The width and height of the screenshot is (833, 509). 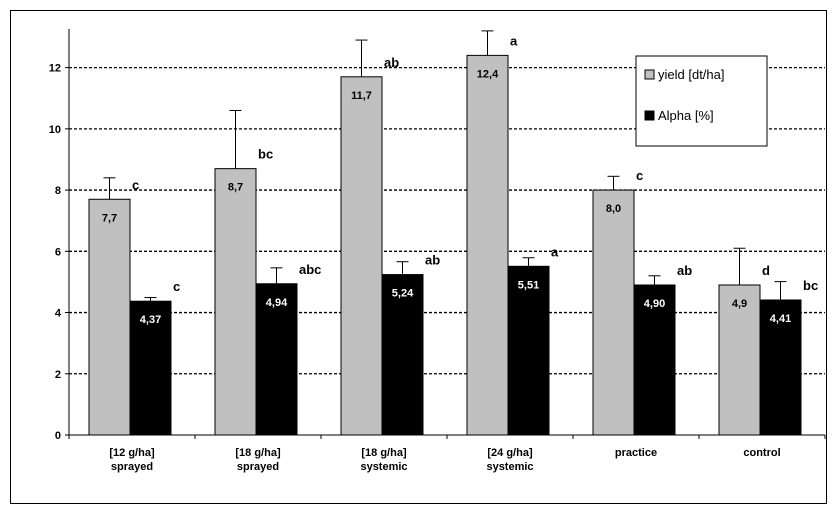 What do you see at coordinates (55, 130) in the screenshot?
I see `y-tick-label: 10` at bounding box center [55, 130].